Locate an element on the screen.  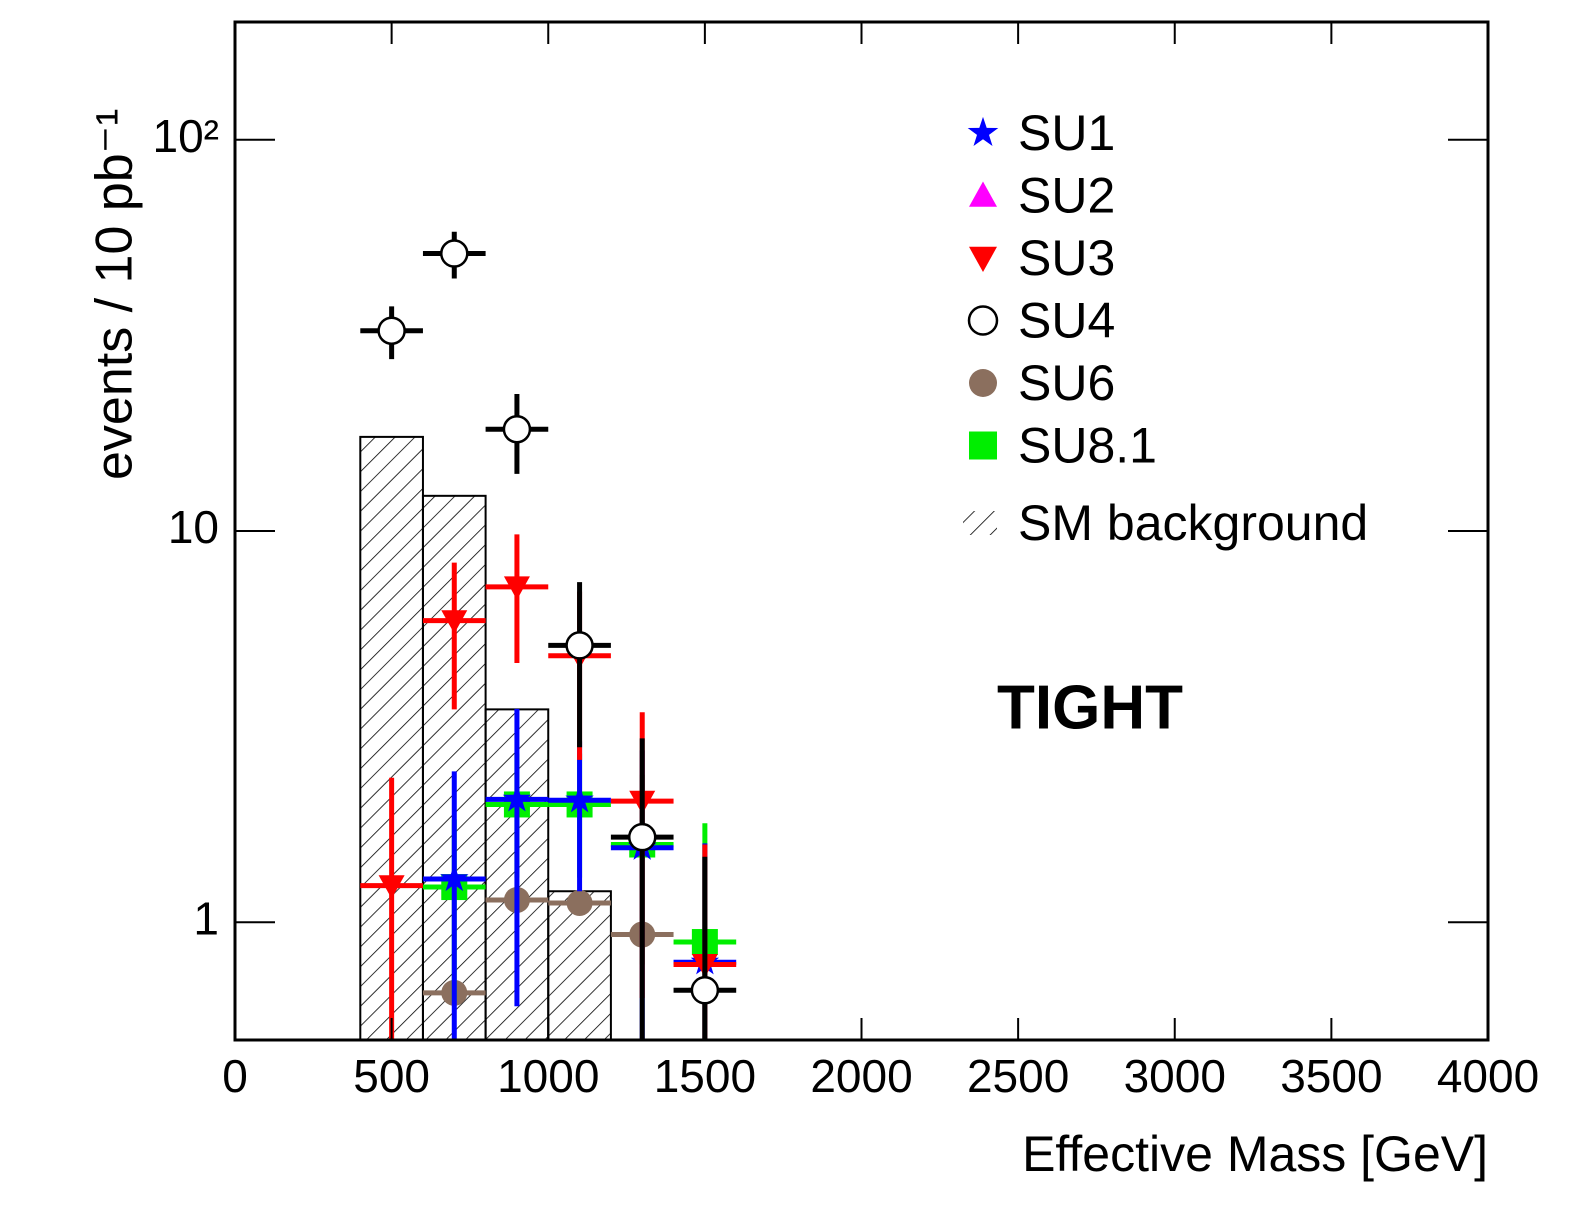
x-tick-label: 4000 is located at coordinates (1488, 1076).